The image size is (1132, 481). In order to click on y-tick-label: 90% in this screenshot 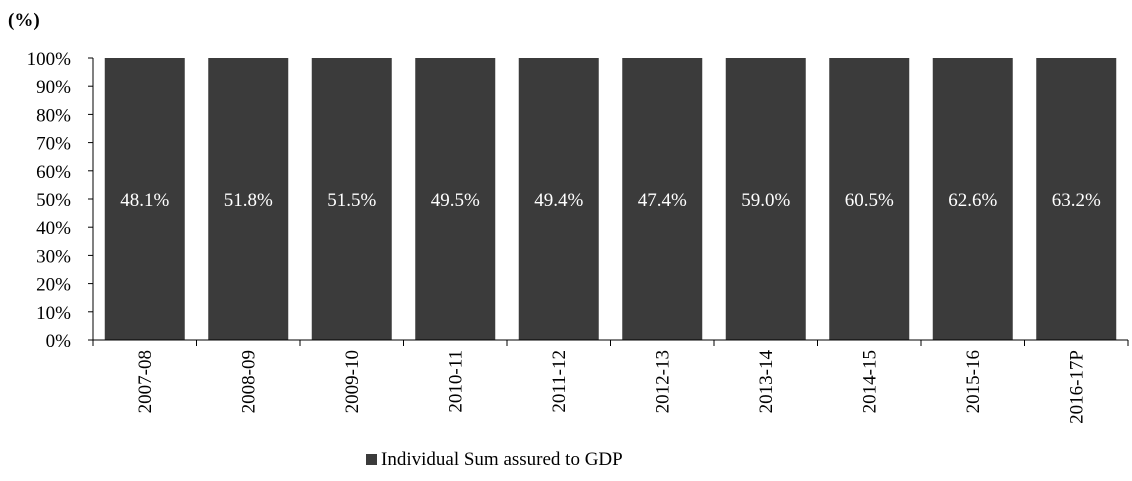, I will do `click(53, 87)`.